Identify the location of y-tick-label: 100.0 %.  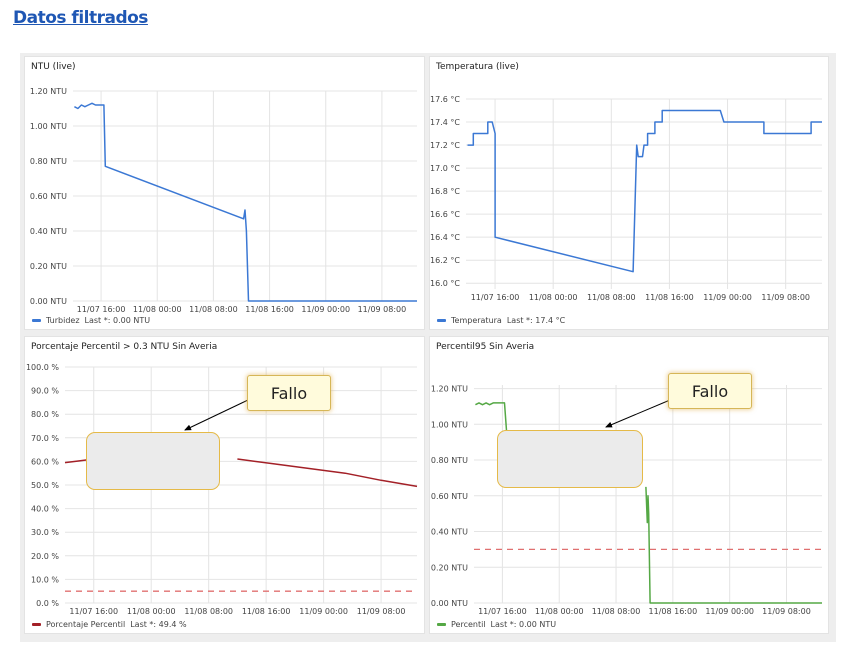
(42, 367).